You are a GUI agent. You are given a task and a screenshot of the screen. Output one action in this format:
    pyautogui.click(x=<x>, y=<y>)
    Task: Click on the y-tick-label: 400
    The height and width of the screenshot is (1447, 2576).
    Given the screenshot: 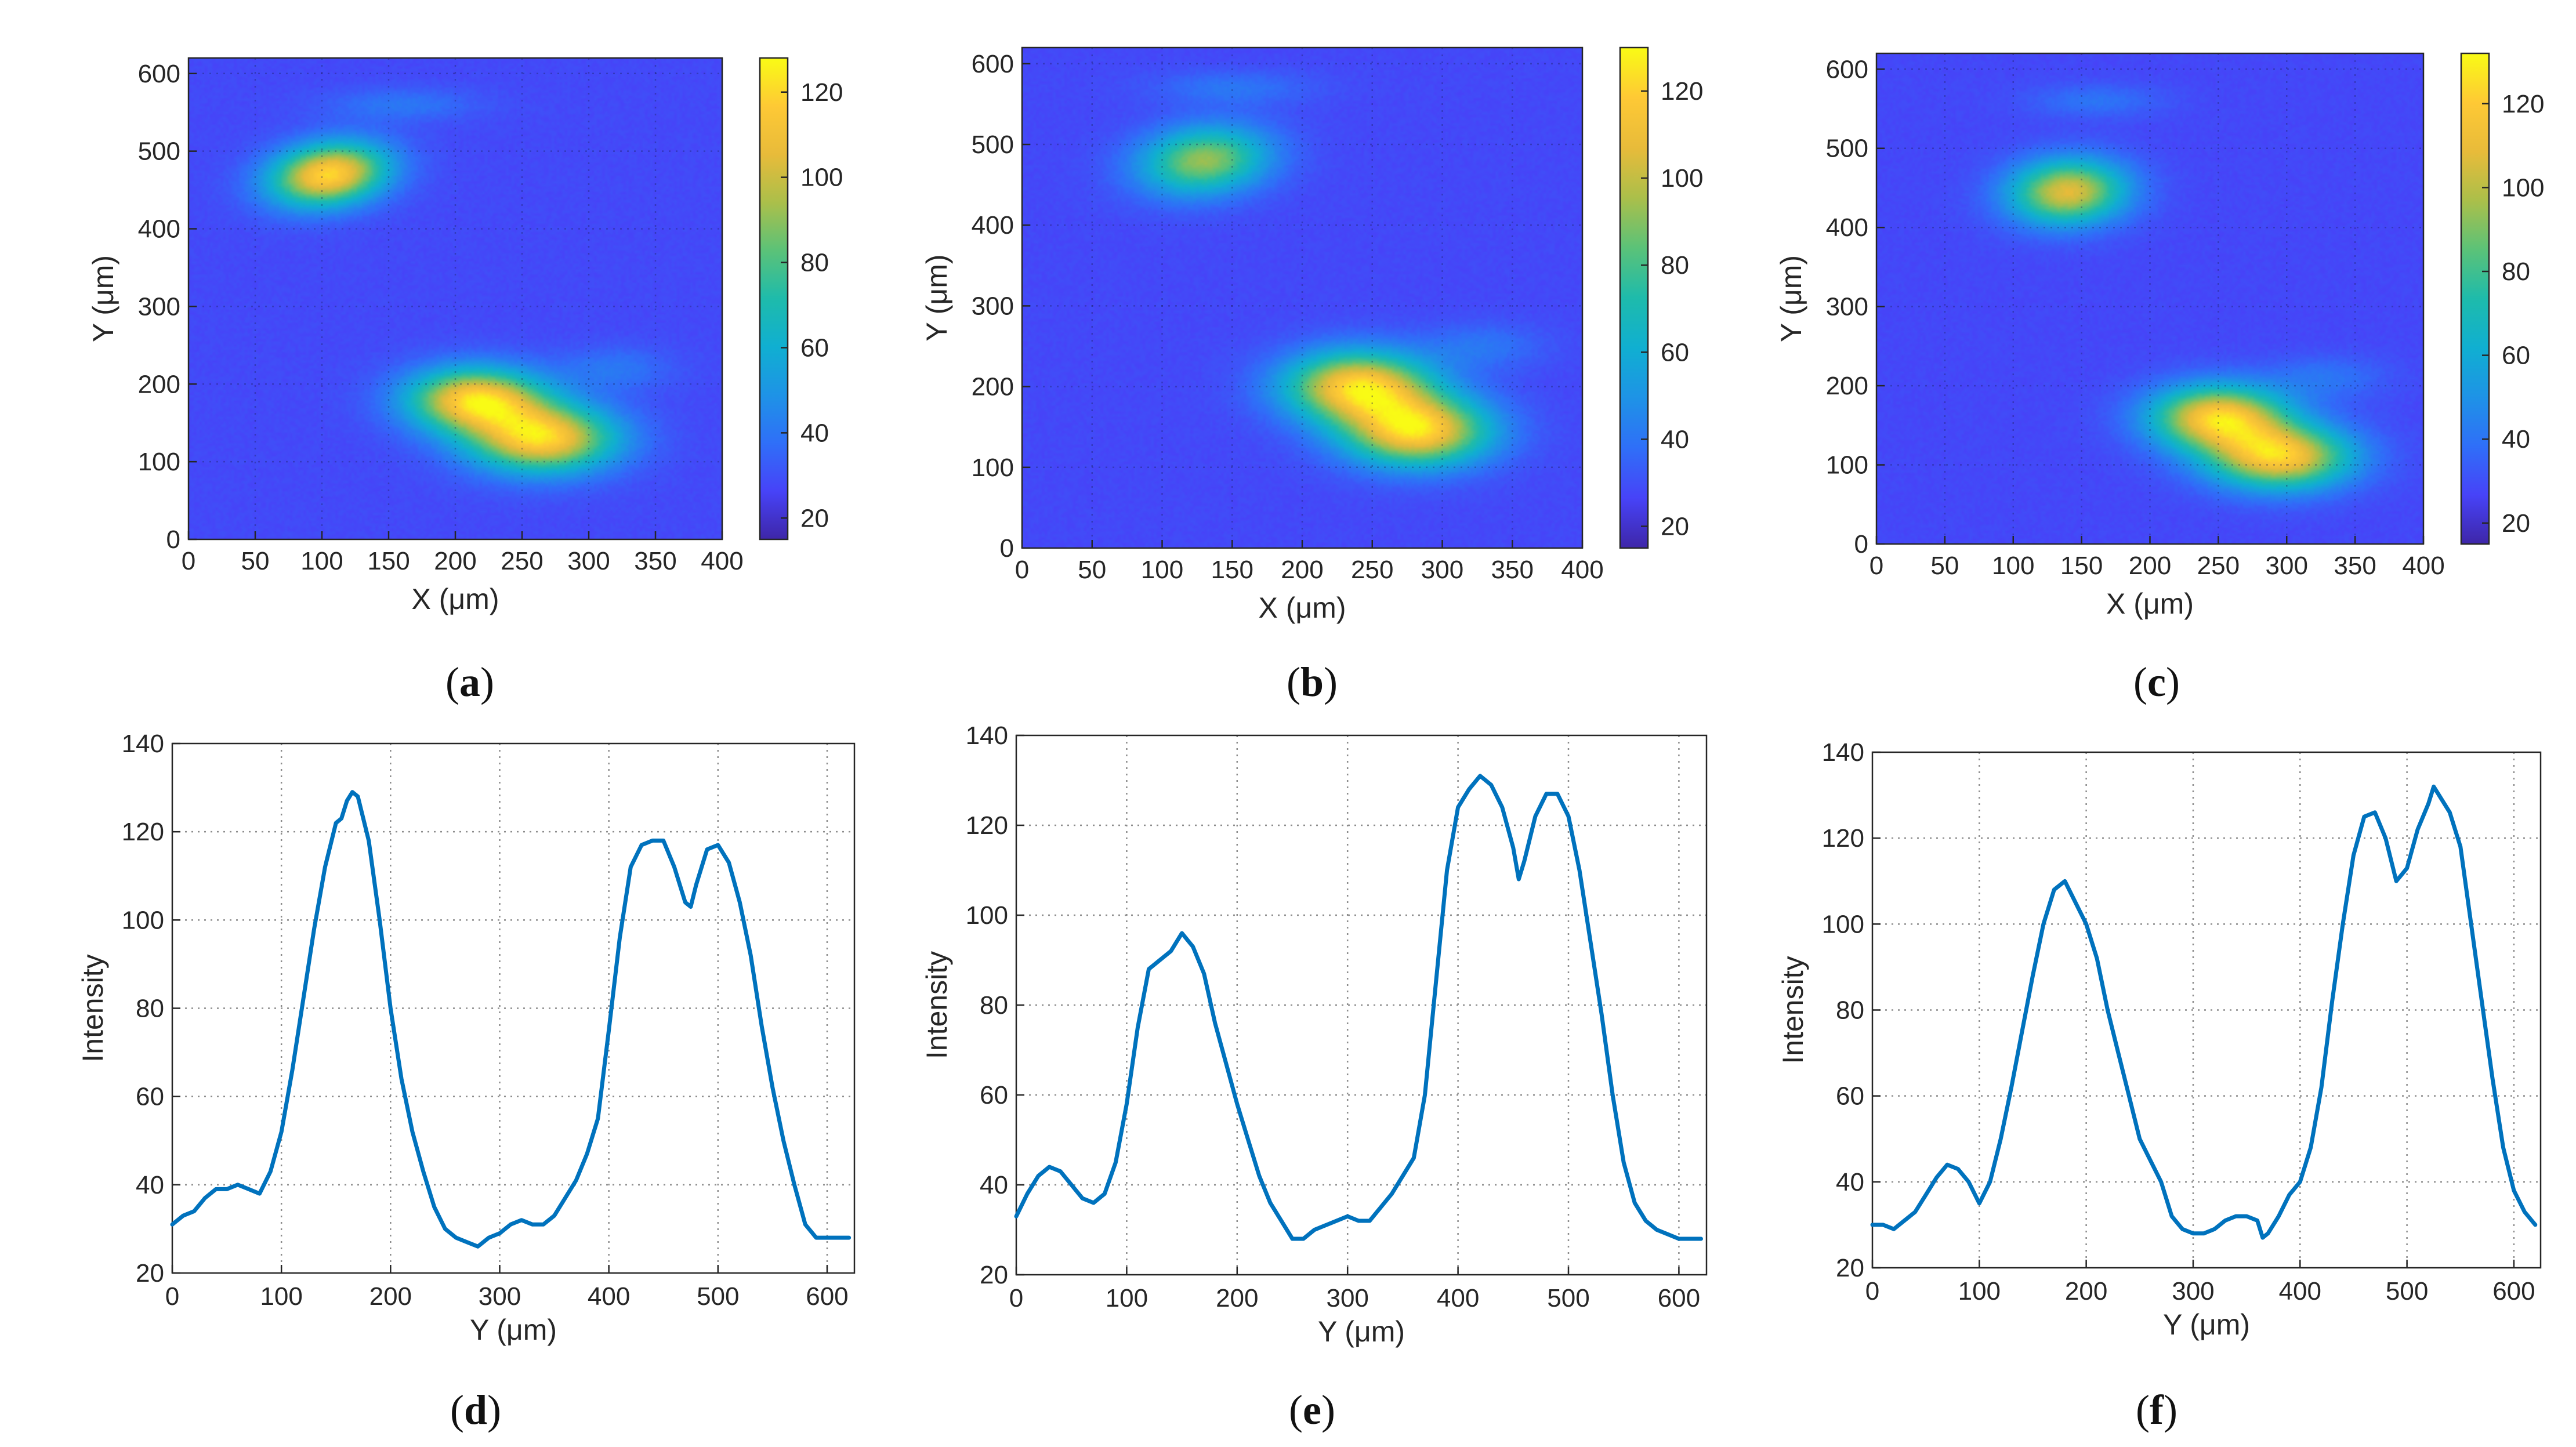 What is the action you would take?
    pyautogui.click(x=993, y=225)
    